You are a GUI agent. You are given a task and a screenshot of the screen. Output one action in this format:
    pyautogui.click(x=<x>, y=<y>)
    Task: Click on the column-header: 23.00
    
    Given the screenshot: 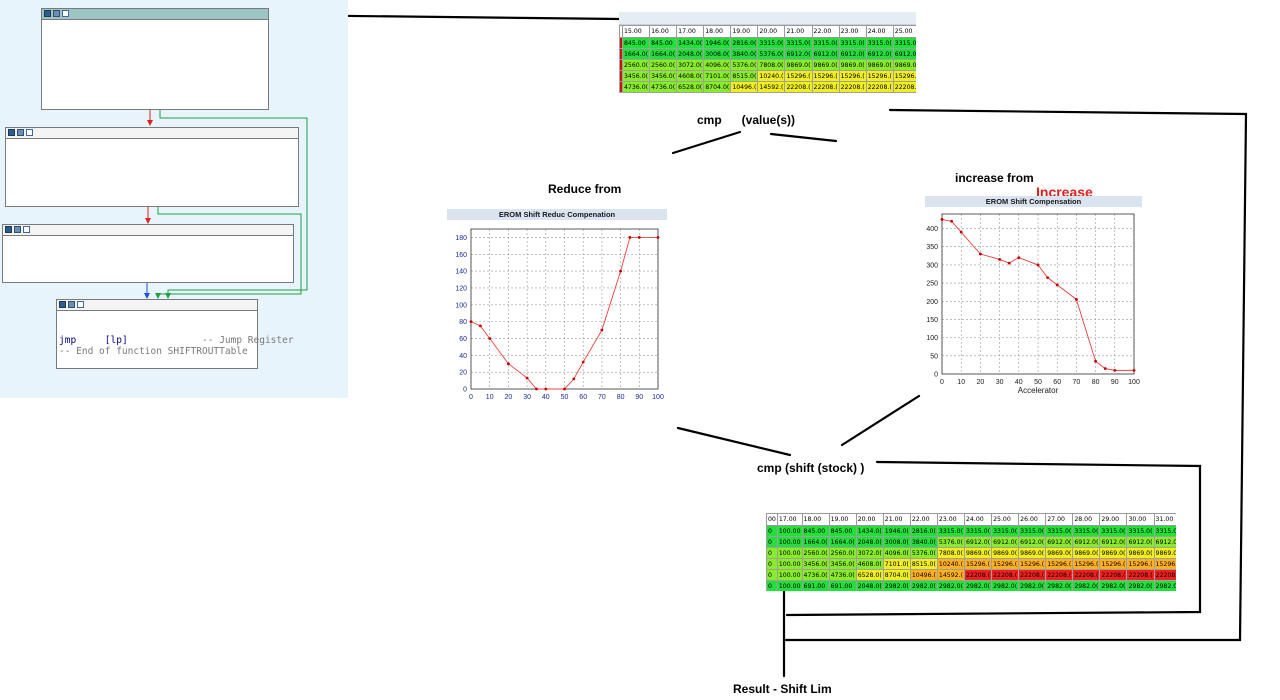 What is the action you would take?
    pyautogui.click(x=852, y=31)
    